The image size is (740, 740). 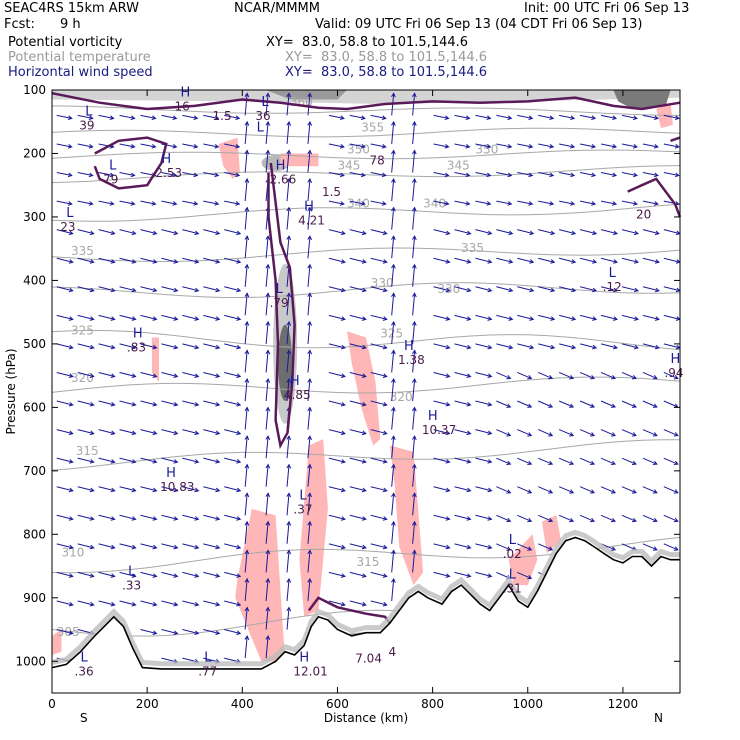 What do you see at coordinates (302, 509) in the screenshot?
I see `extremum-value: .37` at bounding box center [302, 509].